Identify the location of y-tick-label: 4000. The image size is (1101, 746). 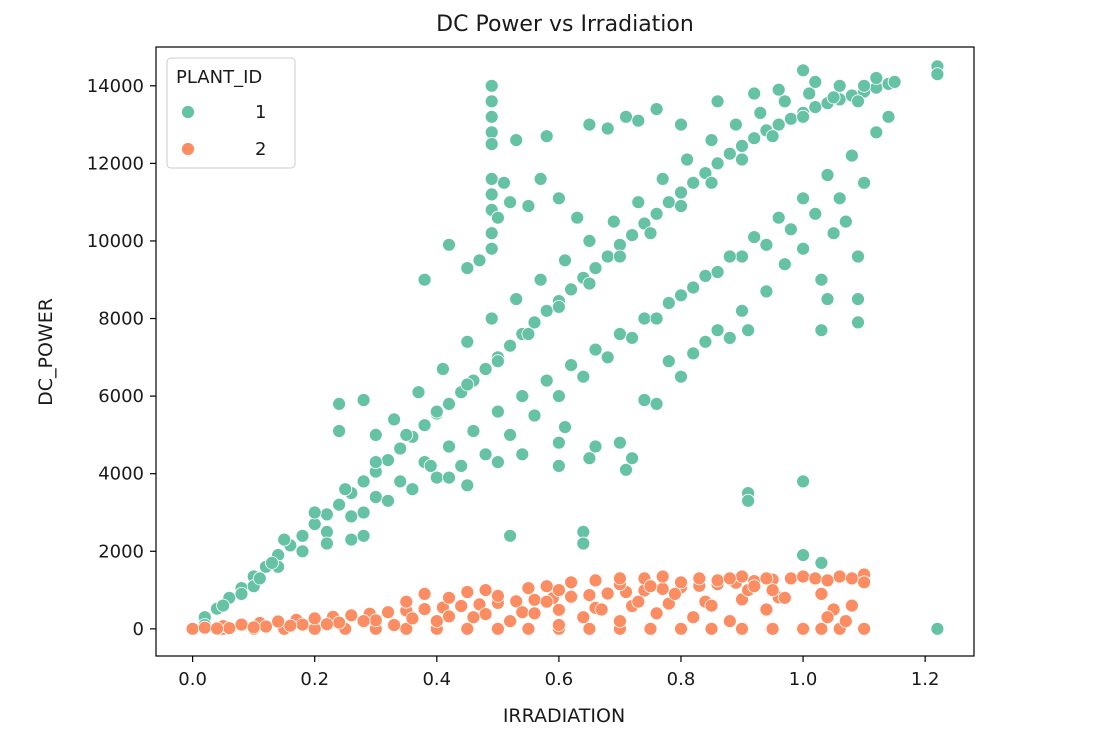
(121, 474).